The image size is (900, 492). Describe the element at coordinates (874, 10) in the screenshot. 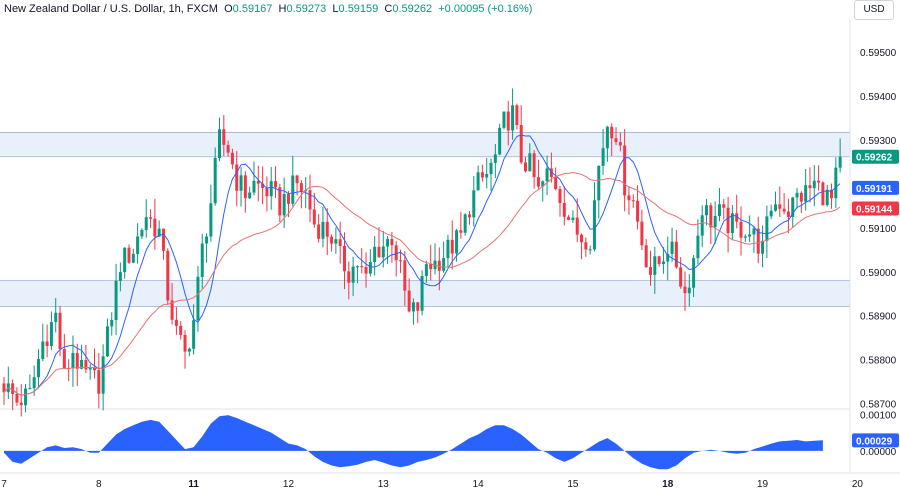

I see `currency-button: USD` at that location.